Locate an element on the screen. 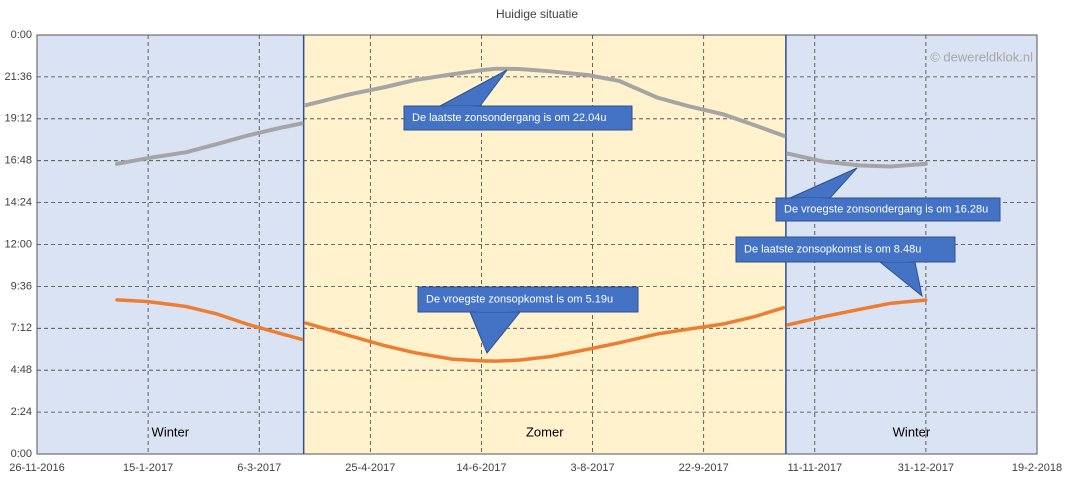  x-tick-label: 19-2-2018 is located at coordinates (1037, 468).